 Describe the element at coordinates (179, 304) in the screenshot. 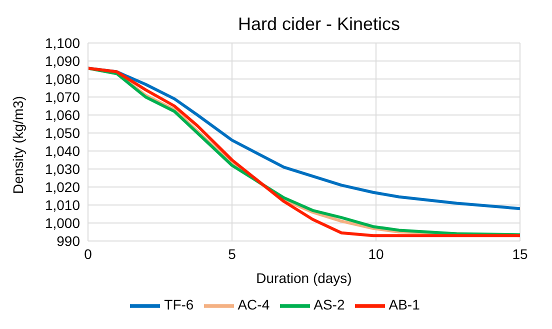

I see `legend-label: TF-6` at that location.